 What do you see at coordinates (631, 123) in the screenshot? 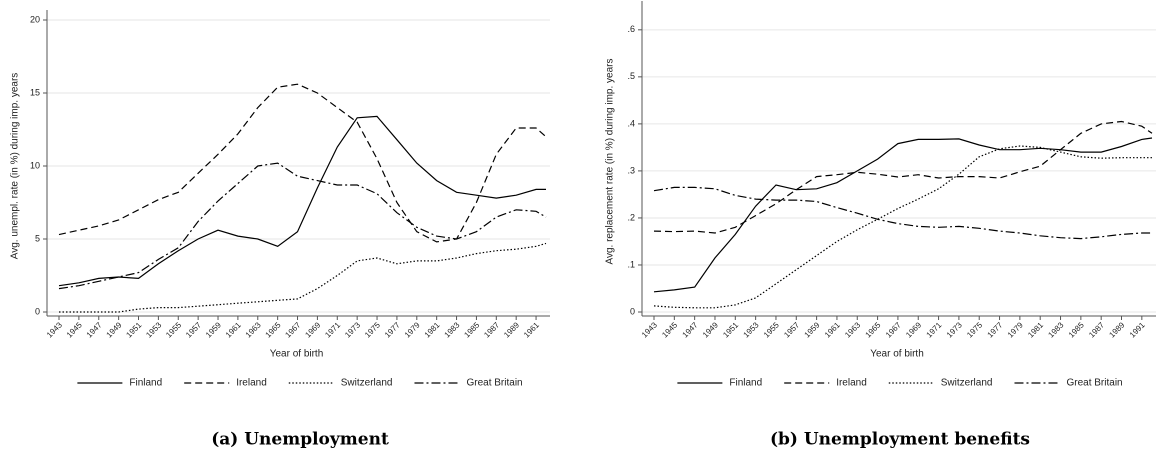
I see `y-tick-label: .4` at bounding box center [631, 123].